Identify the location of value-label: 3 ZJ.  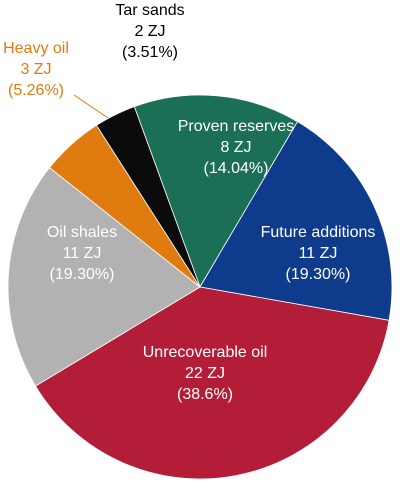
(35, 69).